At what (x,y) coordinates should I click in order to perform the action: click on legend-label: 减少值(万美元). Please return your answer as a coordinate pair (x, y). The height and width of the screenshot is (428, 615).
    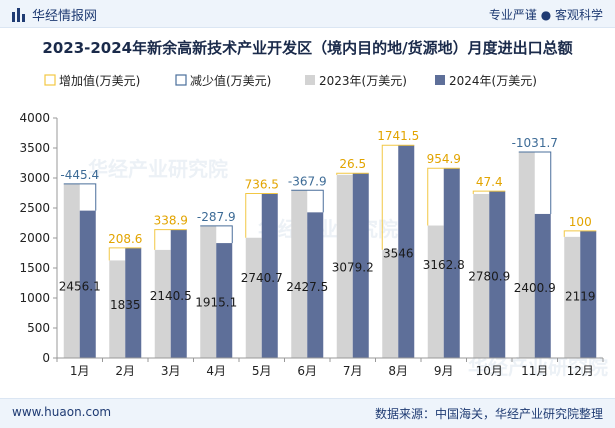
    Looking at the image, I should click on (230, 80).